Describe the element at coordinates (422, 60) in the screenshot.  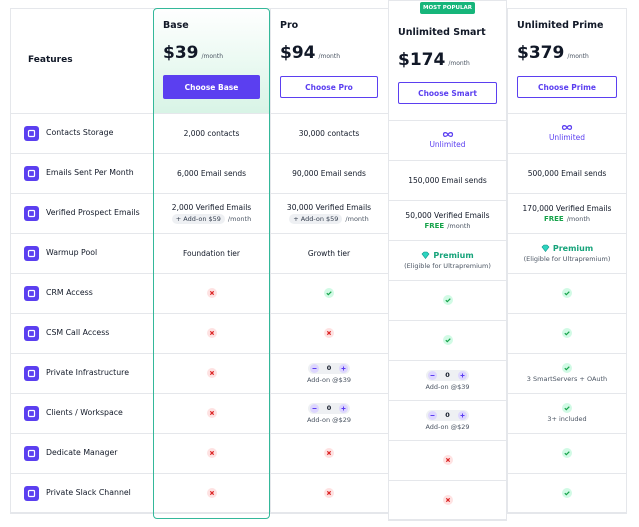
I see `price-amount: $174` at that location.